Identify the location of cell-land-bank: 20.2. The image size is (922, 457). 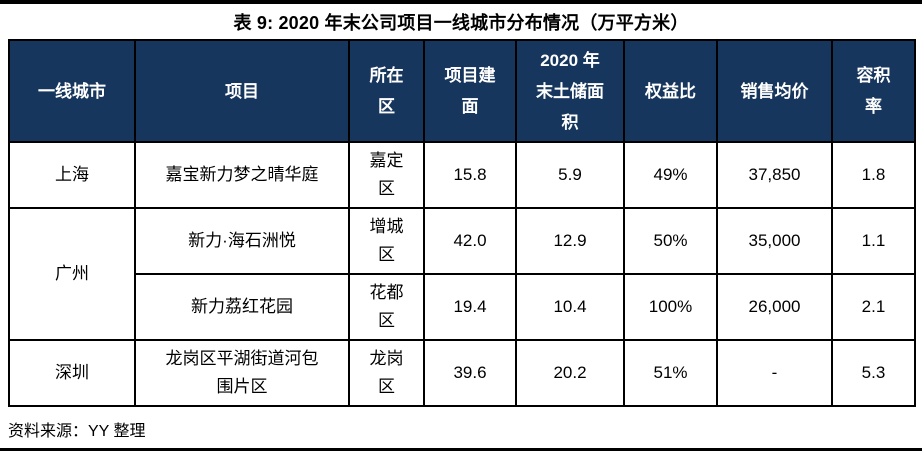
(570, 373).